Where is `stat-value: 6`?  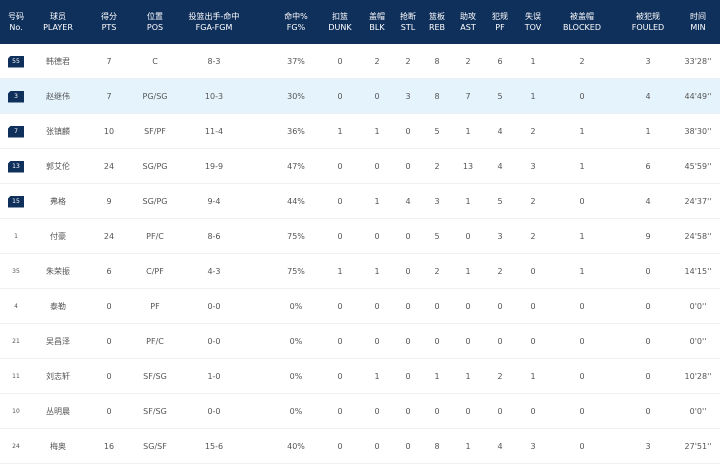 stat-value: 6 is located at coordinates (500, 61).